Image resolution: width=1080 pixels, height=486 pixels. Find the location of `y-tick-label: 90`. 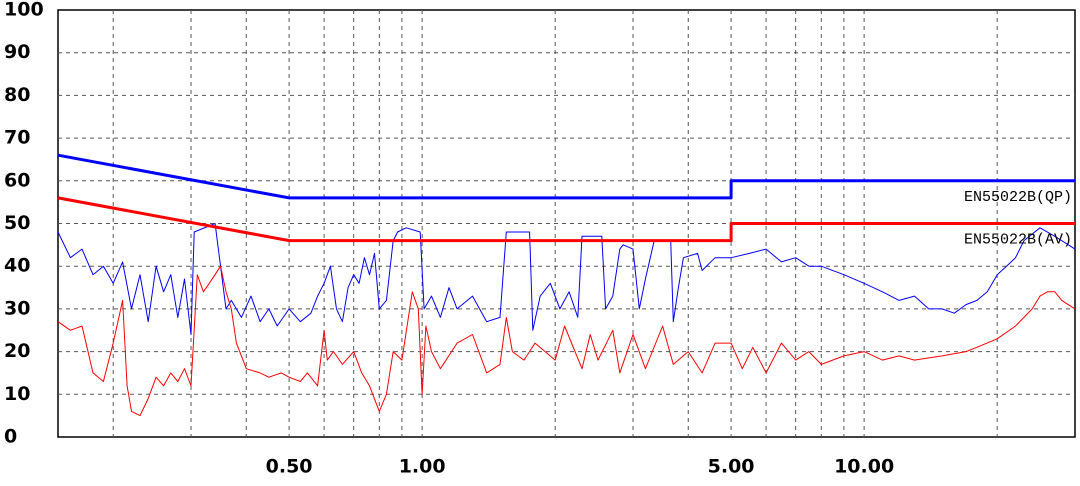

y-tick-label: 90 is located at coordinates (17, 52).